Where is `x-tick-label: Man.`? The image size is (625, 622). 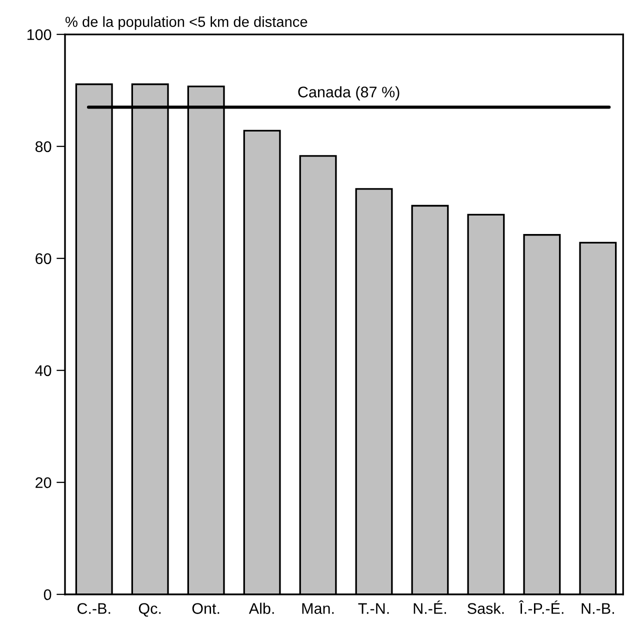 x-tick-label: Man. is located at coordinates (318, 608).